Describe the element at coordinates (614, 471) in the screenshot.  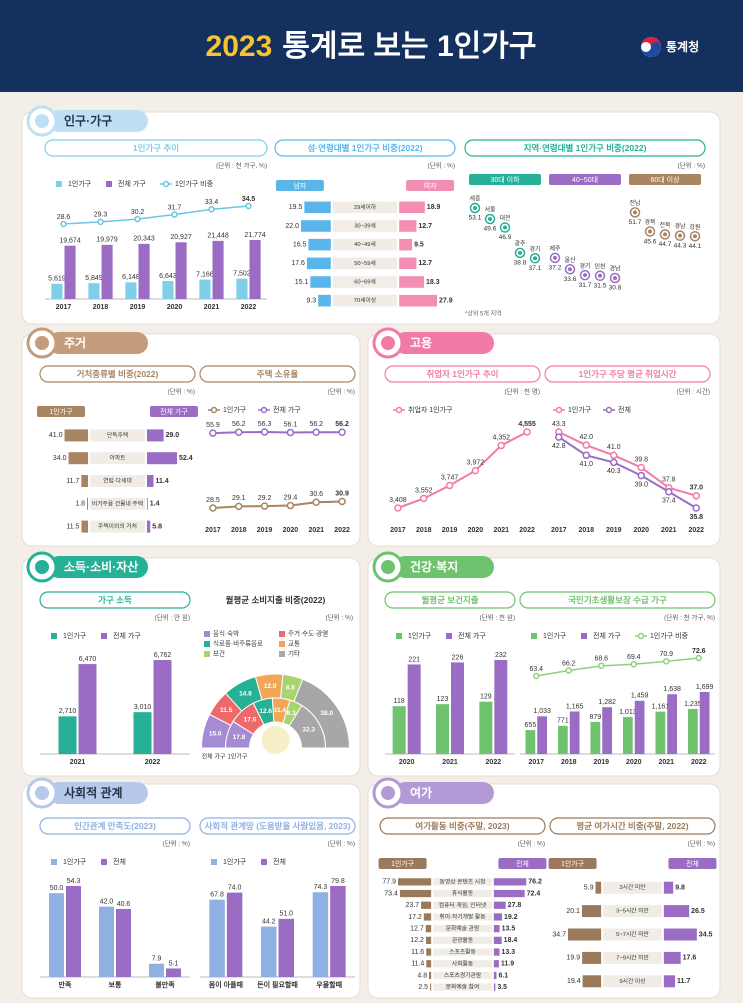
I see `value-label: 40.3` at that location.